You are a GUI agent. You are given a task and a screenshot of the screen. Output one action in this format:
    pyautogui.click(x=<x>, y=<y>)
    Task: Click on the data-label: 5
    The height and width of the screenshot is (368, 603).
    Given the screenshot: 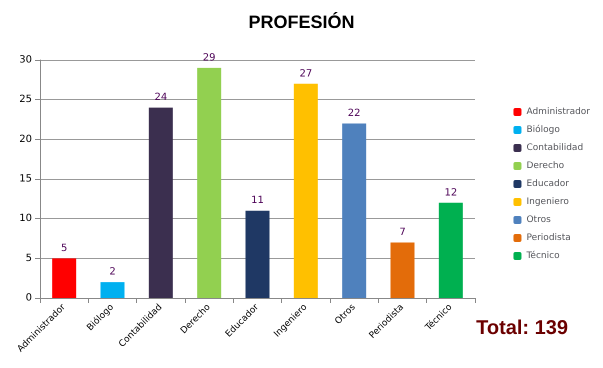 What is the action you would take?
    pyautogui.click(x=64, y=248)
    